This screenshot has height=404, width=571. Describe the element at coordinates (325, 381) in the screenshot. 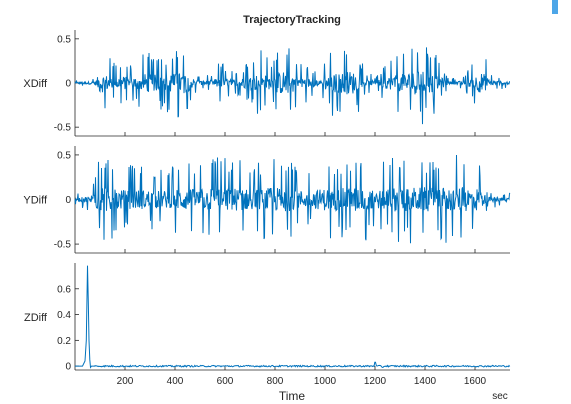

I see `x-tick-label: 1000` at that location.